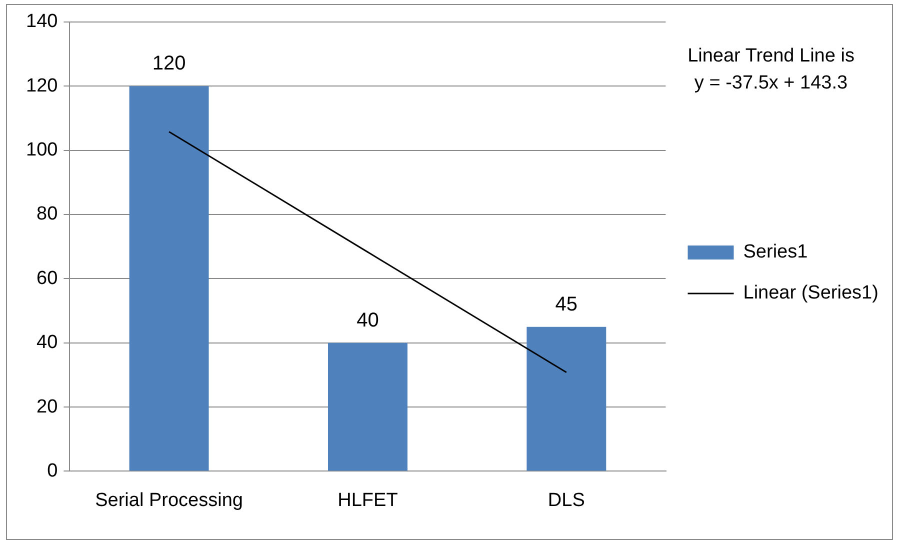  Describe the element at coordinates (52, 471) in the screenshot. I see `y-tick-label: 0` at that location.